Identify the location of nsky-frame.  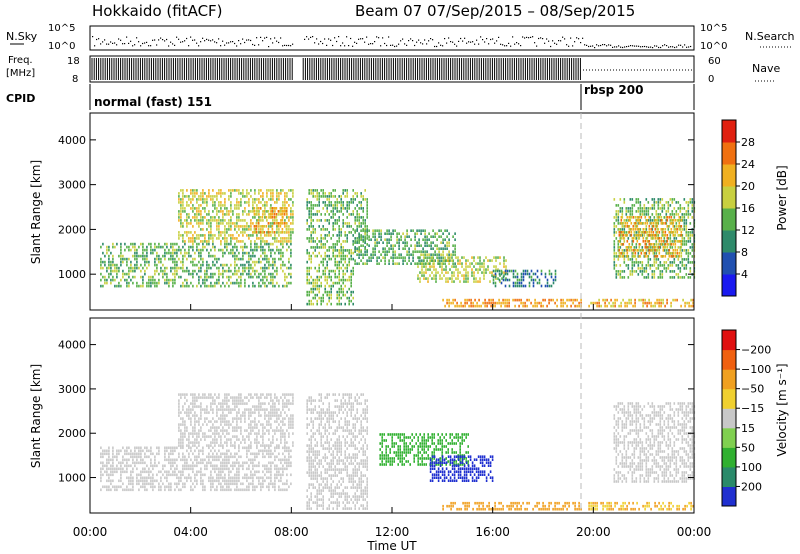
(392, 38).